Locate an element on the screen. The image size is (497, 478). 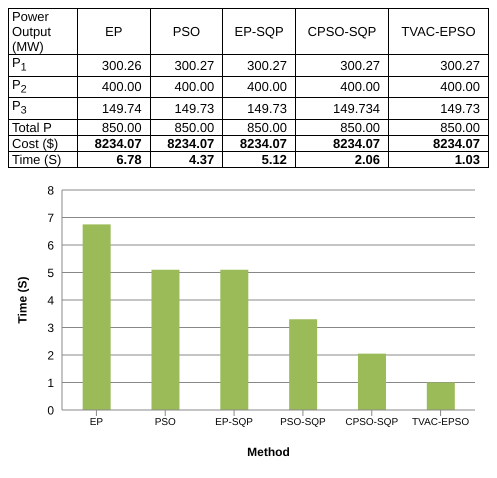
text: 2.06 is located at coordinates (367, 159).